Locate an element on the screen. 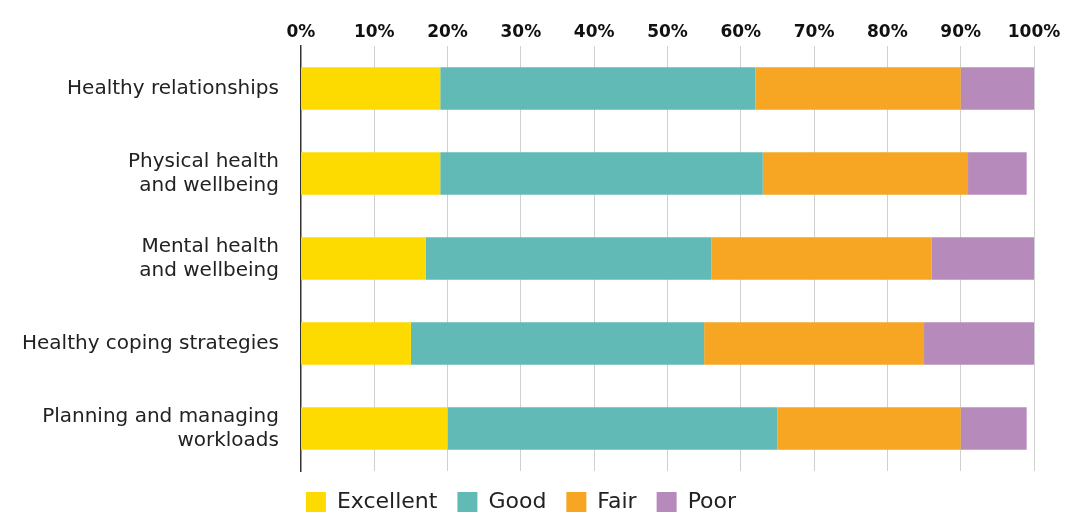  x-tick-label: 40% is located at coordinates (594, 31).